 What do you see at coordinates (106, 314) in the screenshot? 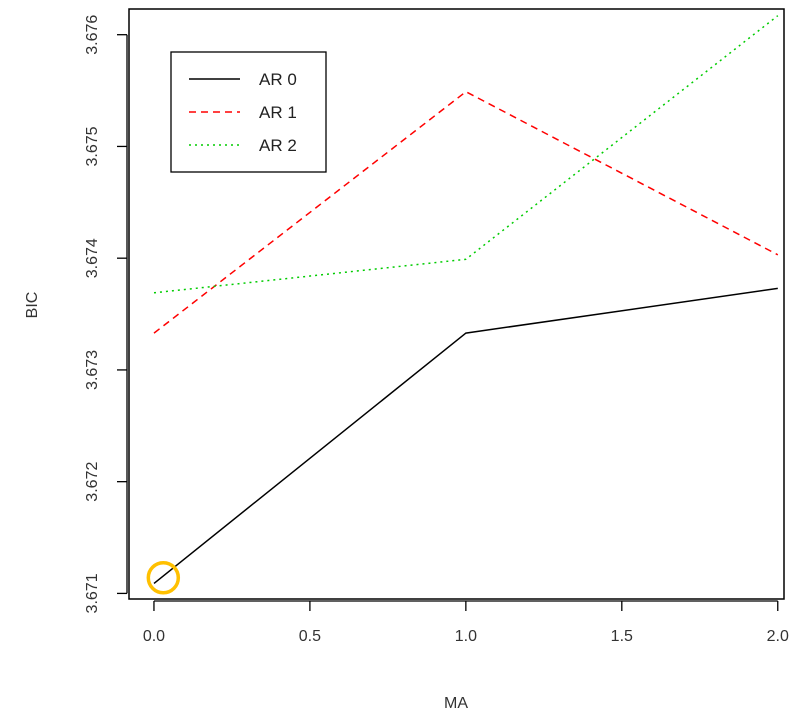
I see `y-axis: 3.671 3.672 3.673 3.674 3.675 3.676` at bounding box center [106, 314].